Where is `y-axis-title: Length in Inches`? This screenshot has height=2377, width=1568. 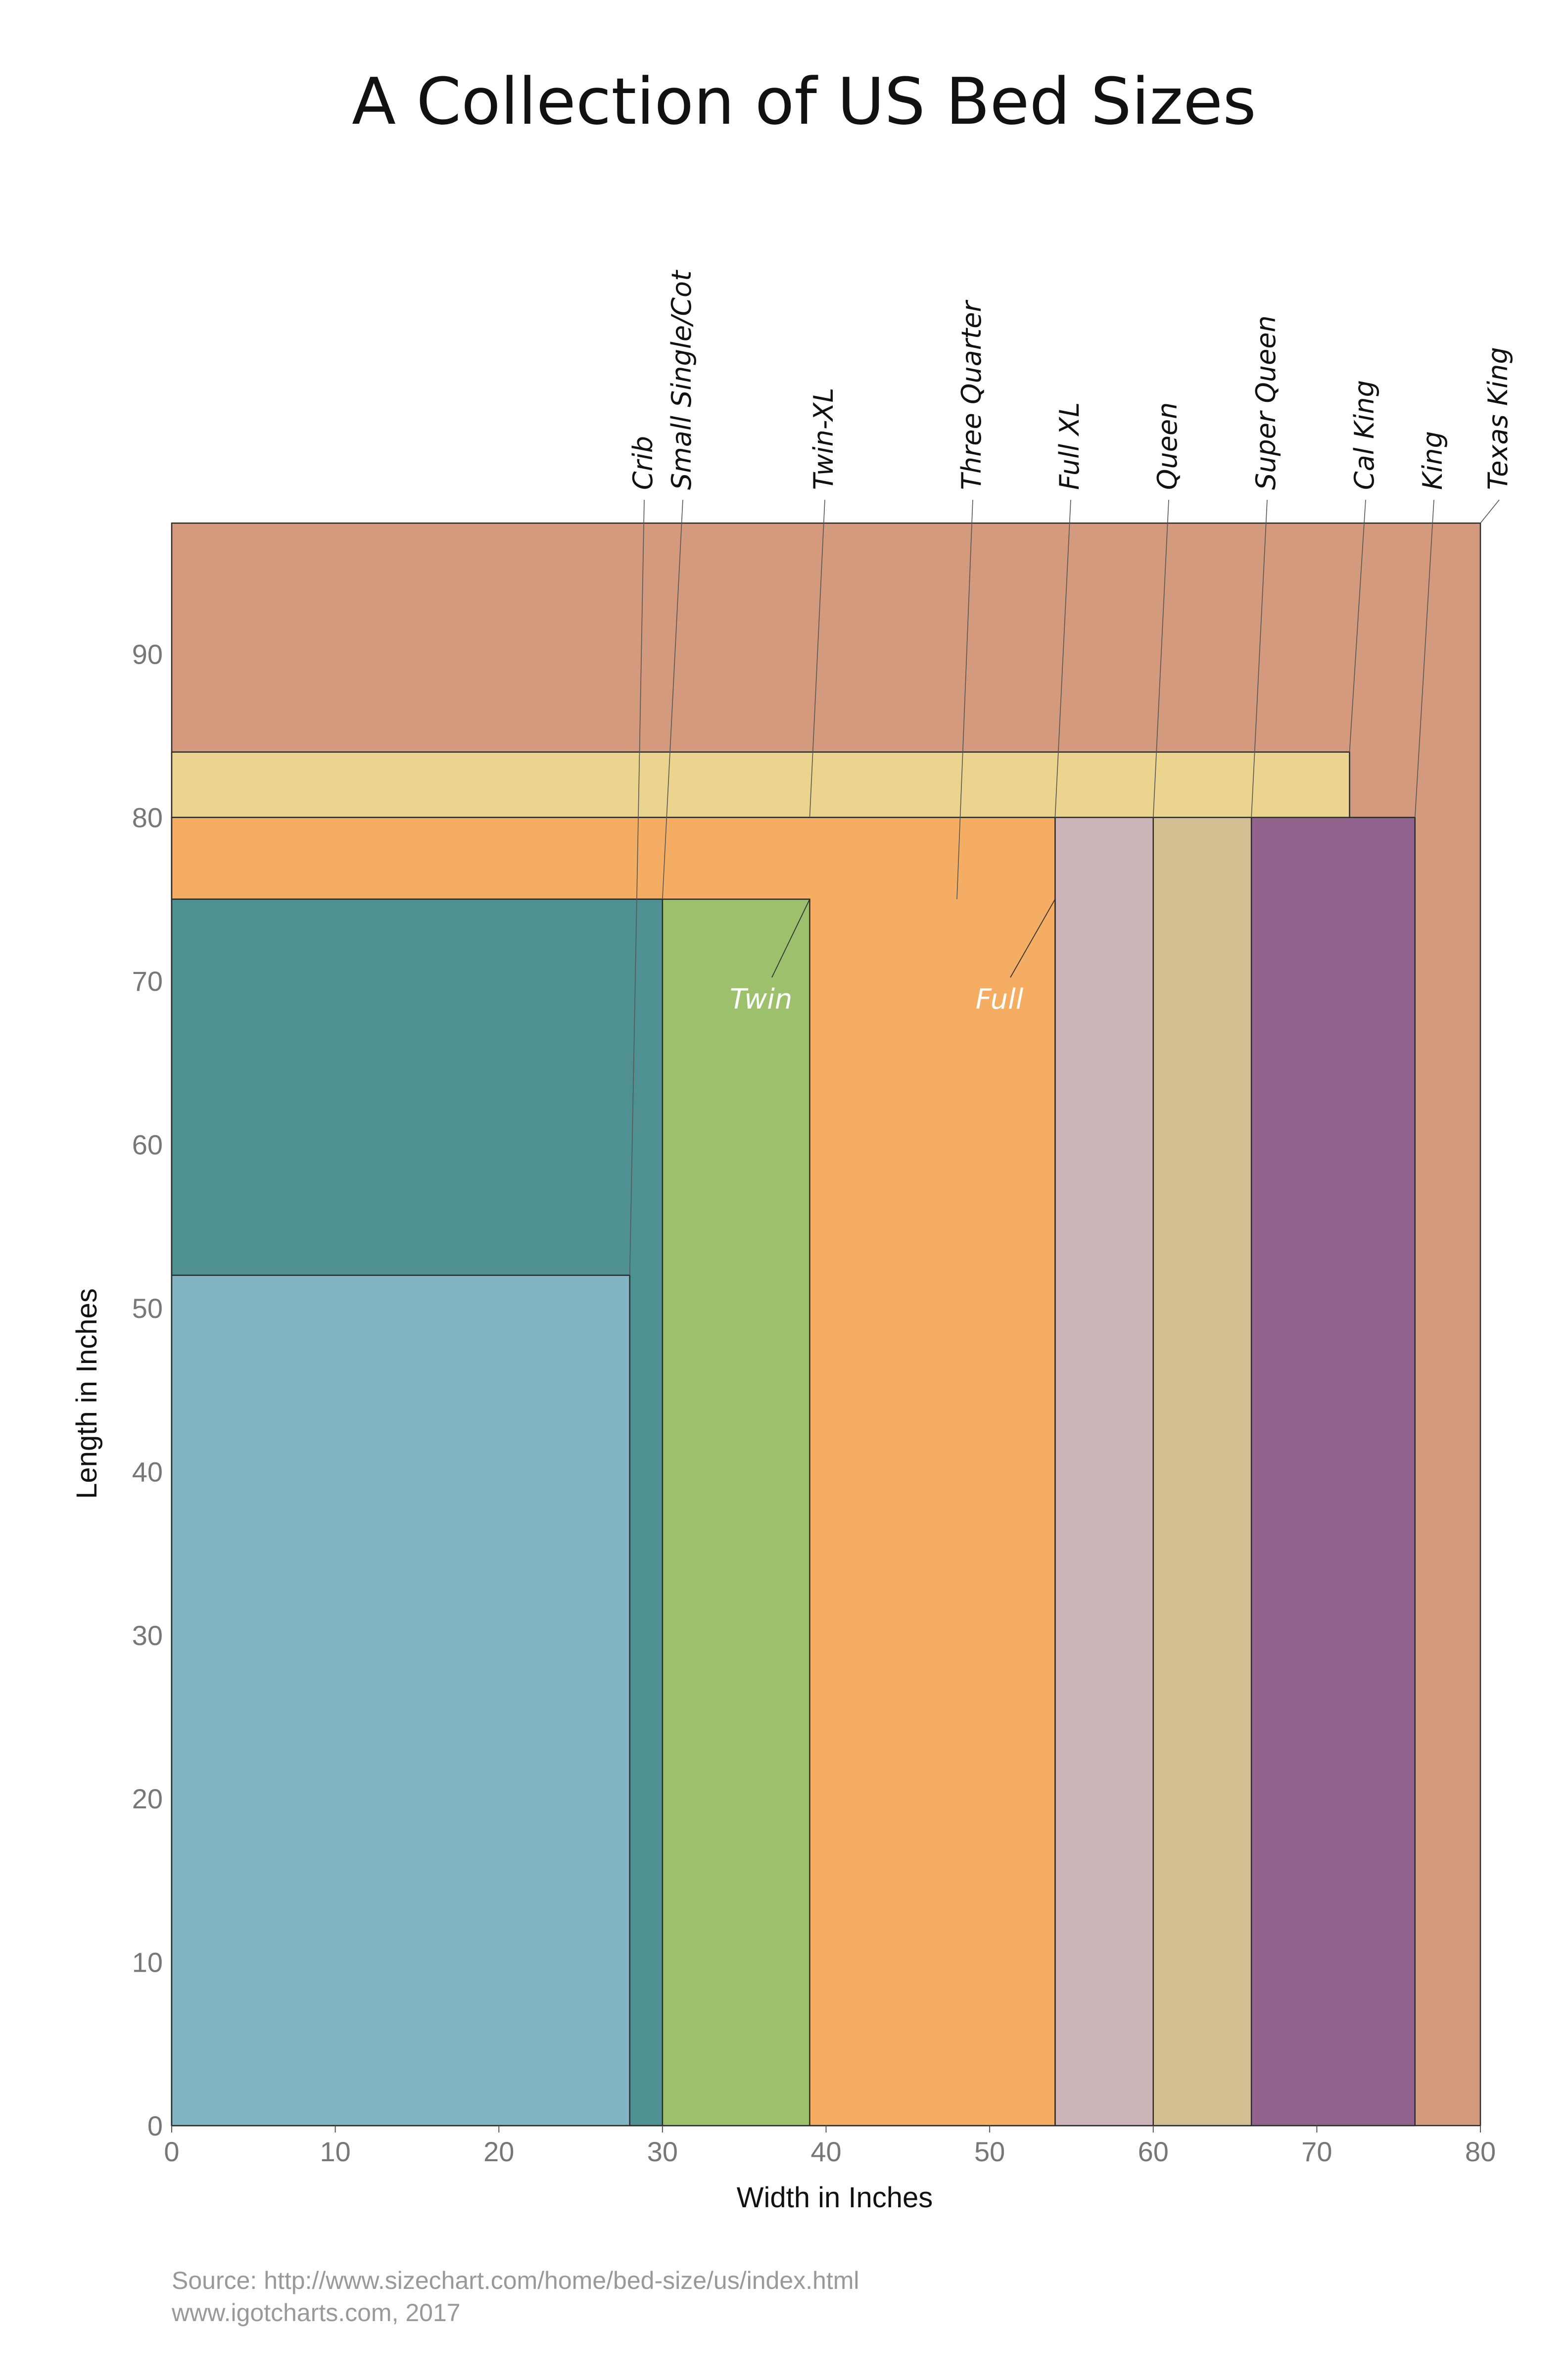 y-axis-title: Length in Inches is located at coordinates (87, 1393).